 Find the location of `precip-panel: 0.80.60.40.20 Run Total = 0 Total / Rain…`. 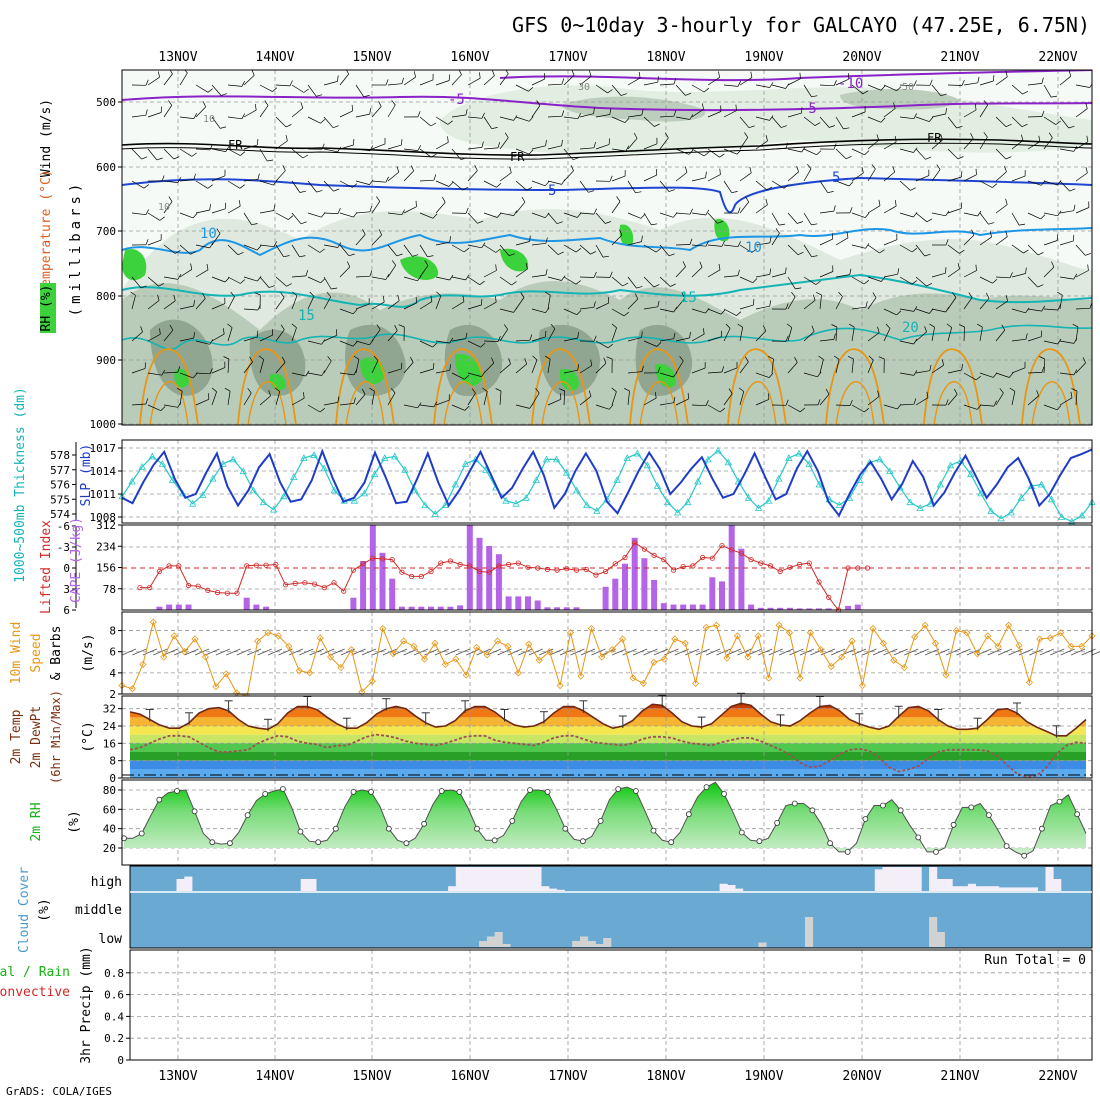

precip-panel: 0.80.60.40.20 Run Total = 0 Total / Rain… is located at coordinates (546, 1006).